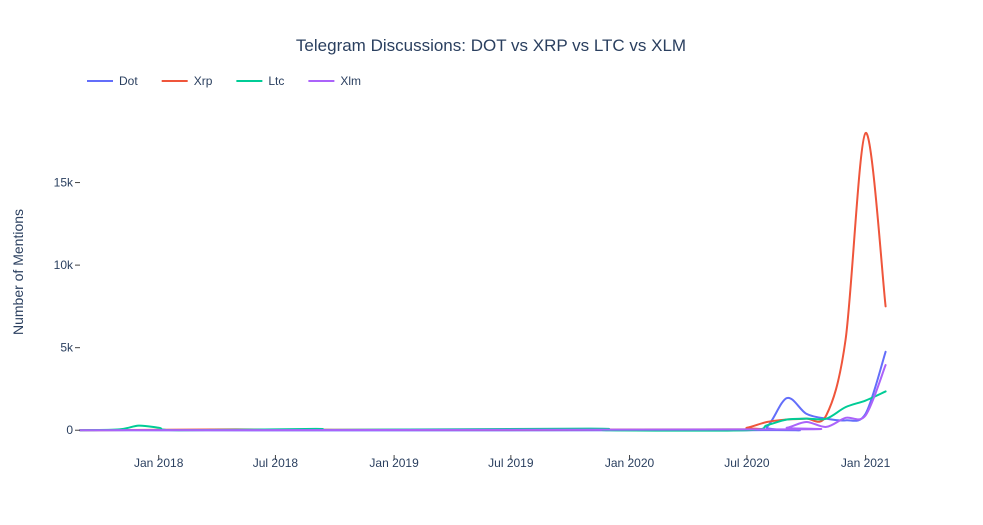 This screenshot has width=983, height=525. Describe the element at coordinates (334, 81) in the screenshot. I see `legend-item-xlm: Xlm` at that location.